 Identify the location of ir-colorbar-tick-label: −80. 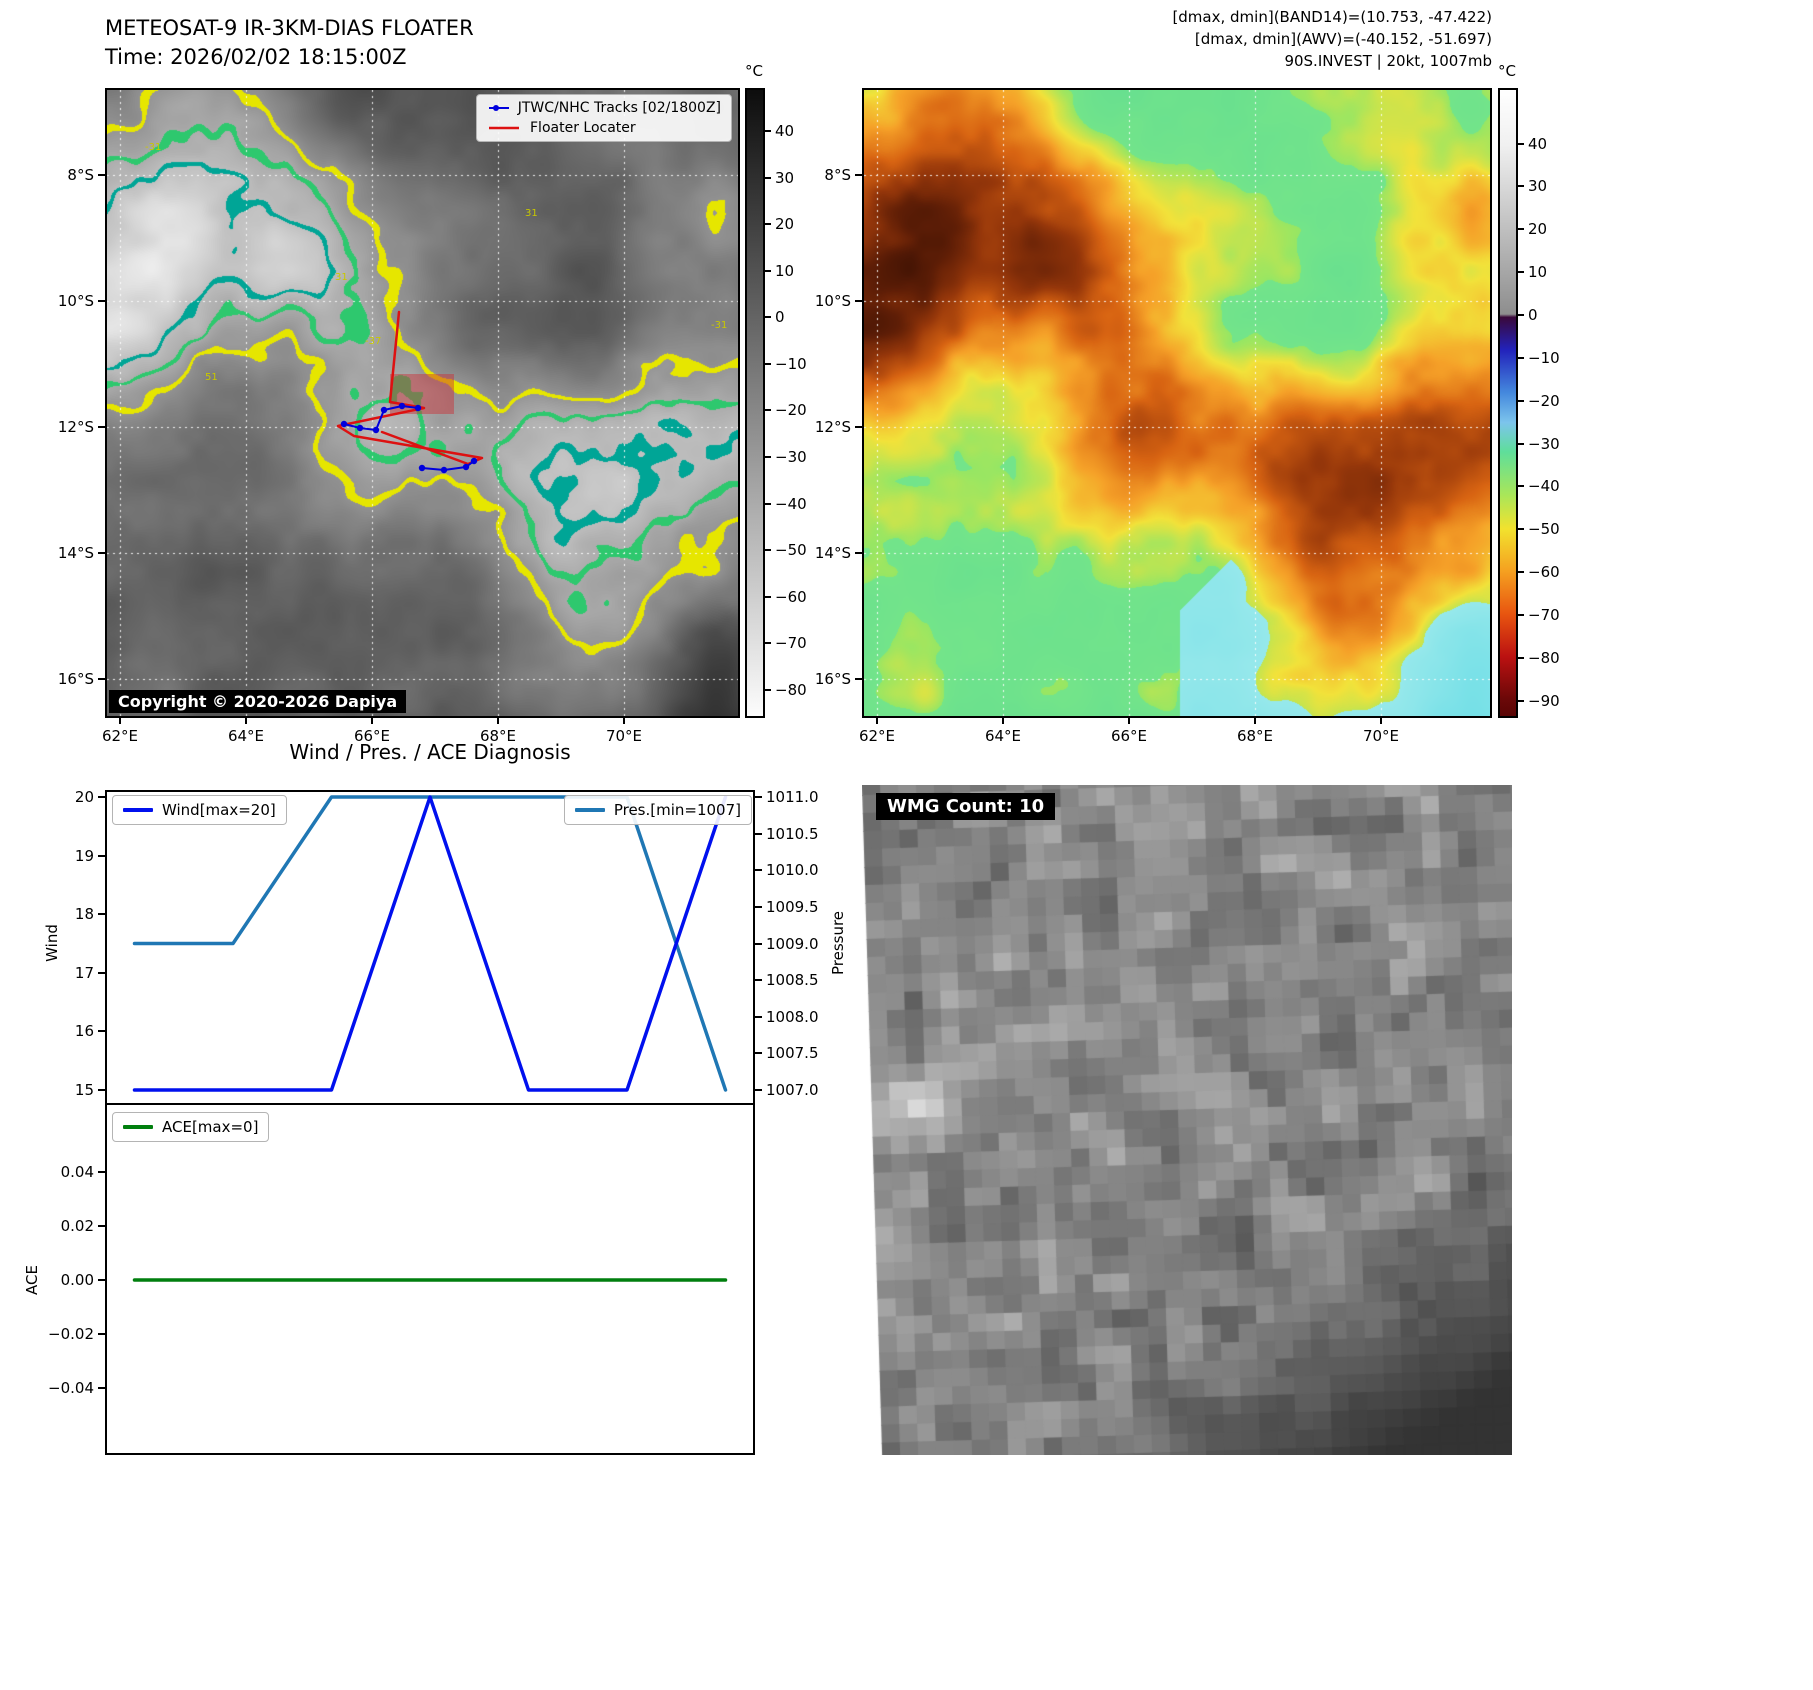
(791, 689).